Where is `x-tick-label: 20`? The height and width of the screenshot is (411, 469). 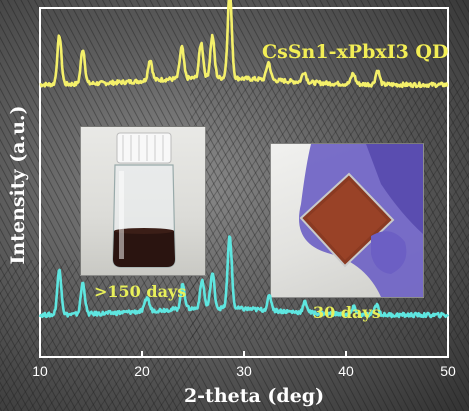
x-tick-label: 20 is located at coordinates (142, 371).